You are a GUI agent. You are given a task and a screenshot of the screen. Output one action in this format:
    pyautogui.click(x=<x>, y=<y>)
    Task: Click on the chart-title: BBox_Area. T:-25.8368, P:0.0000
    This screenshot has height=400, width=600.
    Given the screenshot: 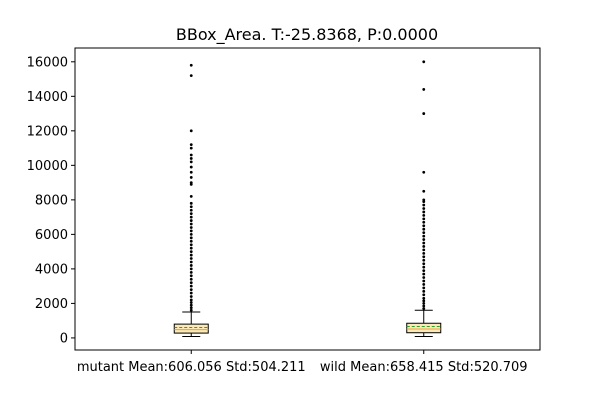 What is the action you would take?
    pyautogui.click(x=307, y=35)
    